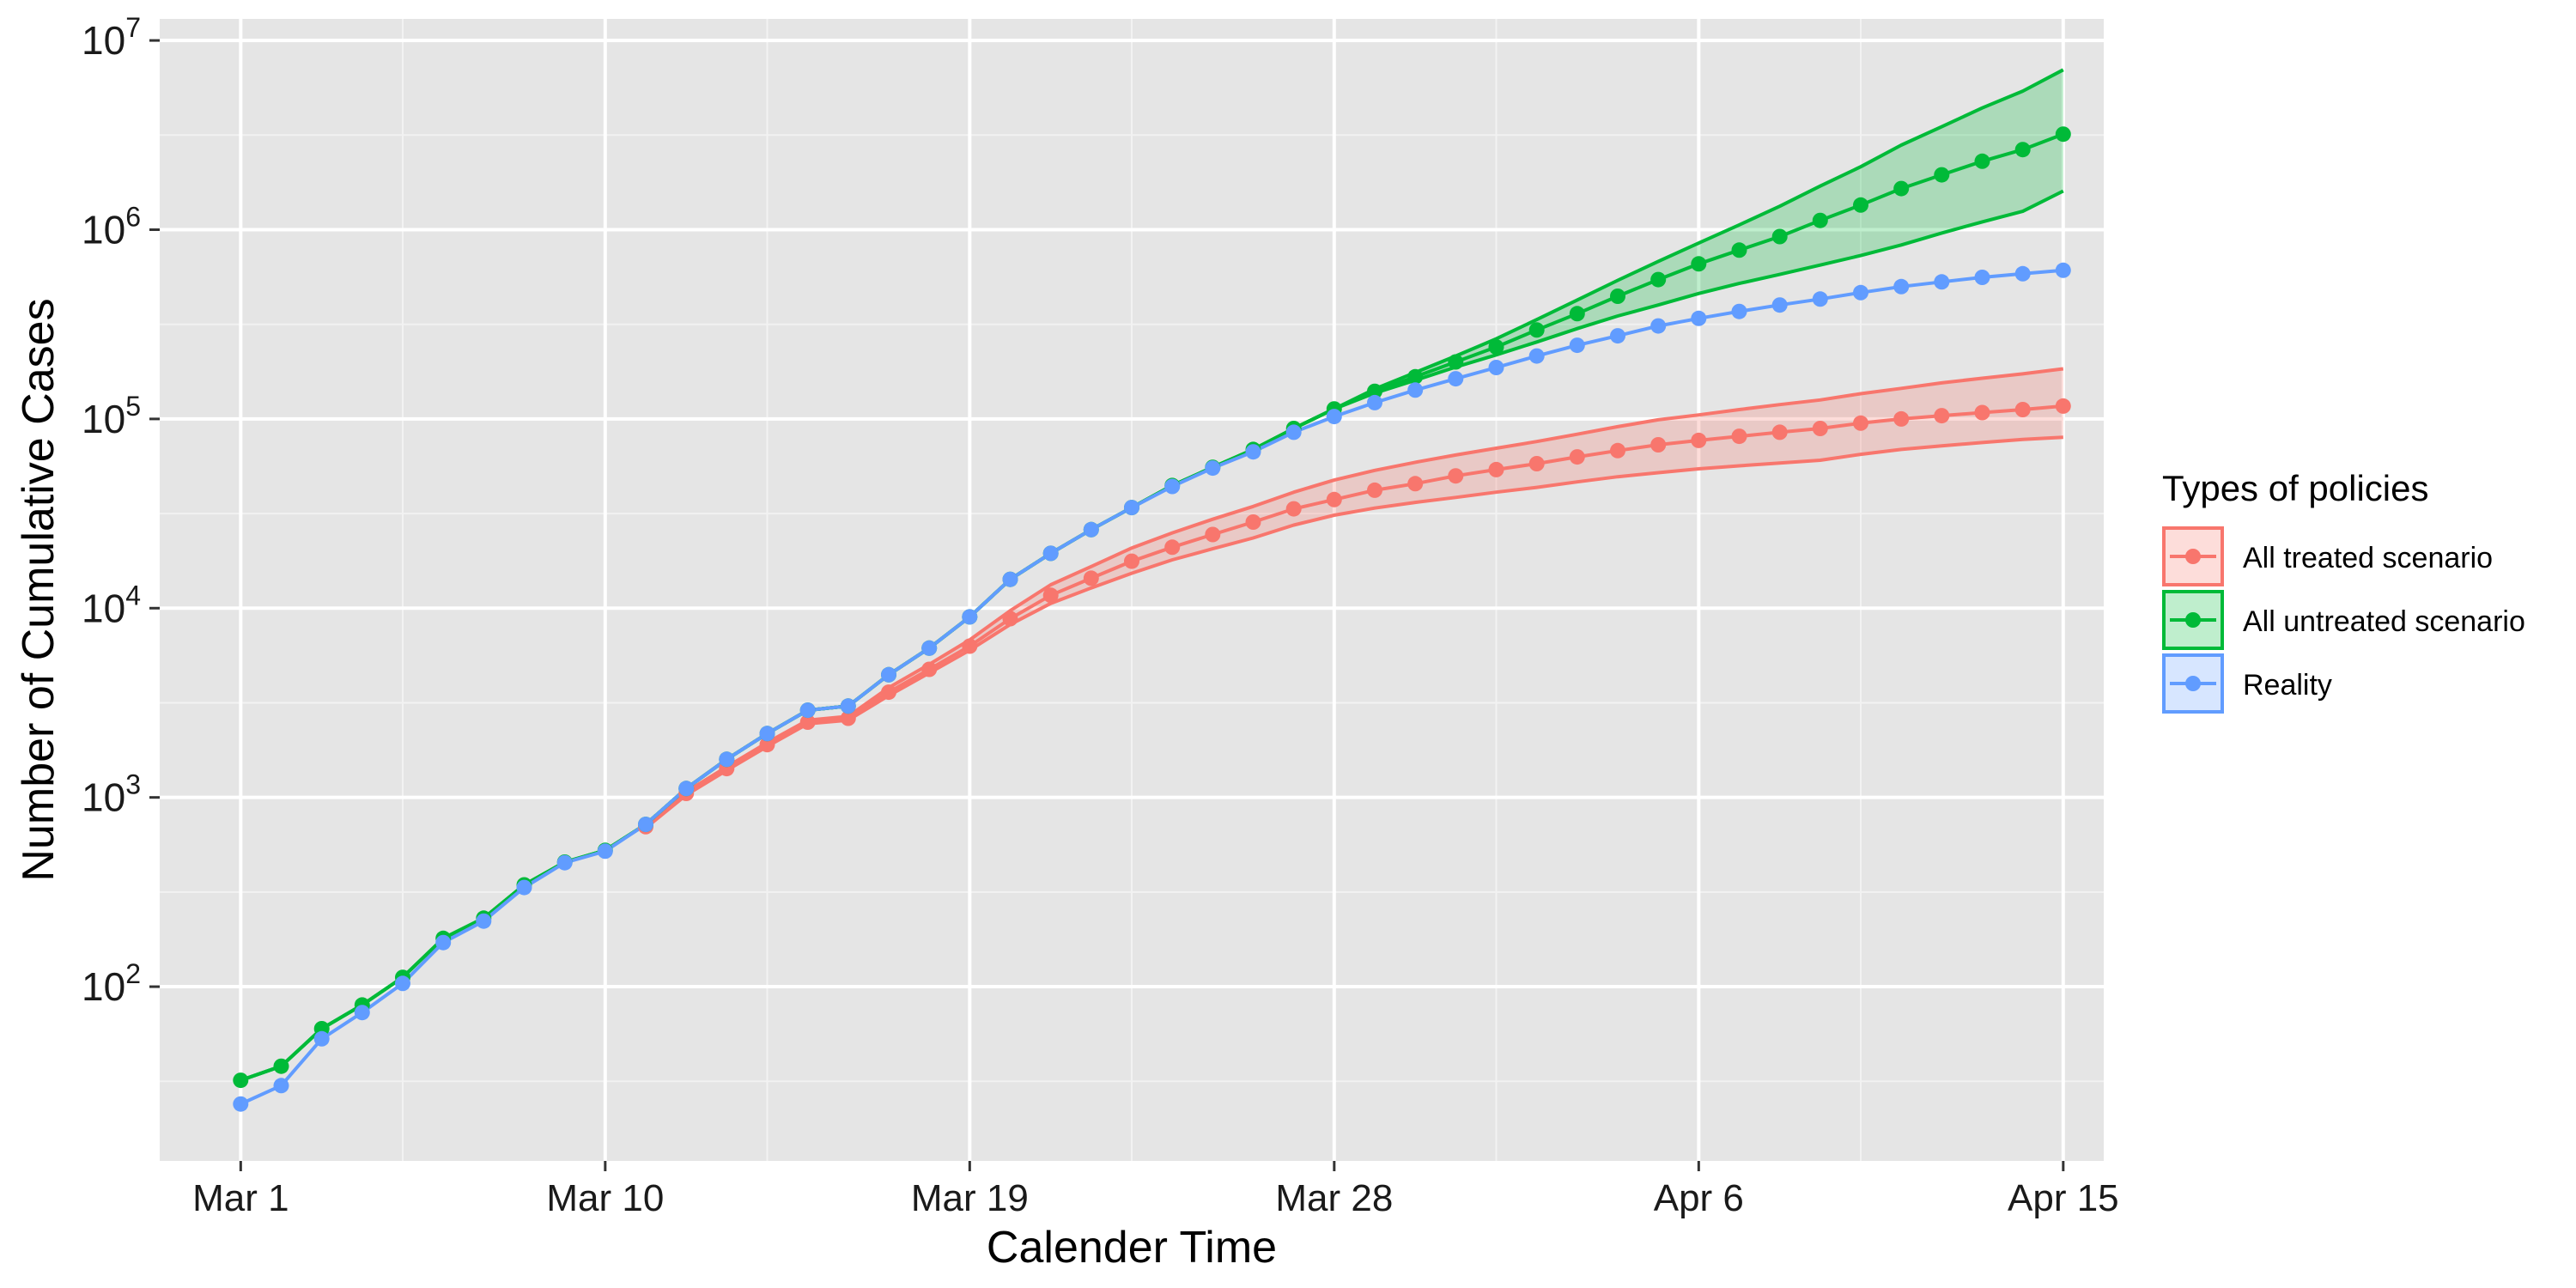  I want to click on y-tick-label: 10², so click(112, 984).